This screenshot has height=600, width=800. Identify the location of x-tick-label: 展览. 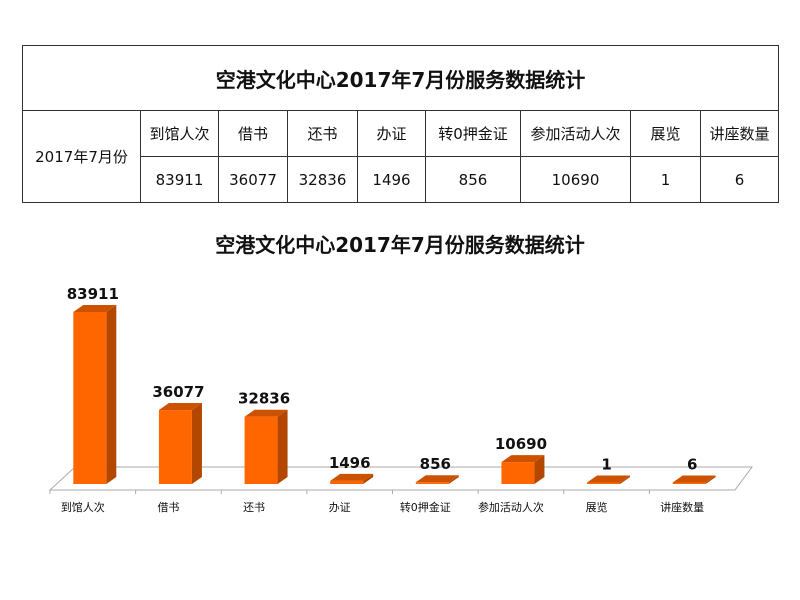
(597, 507).